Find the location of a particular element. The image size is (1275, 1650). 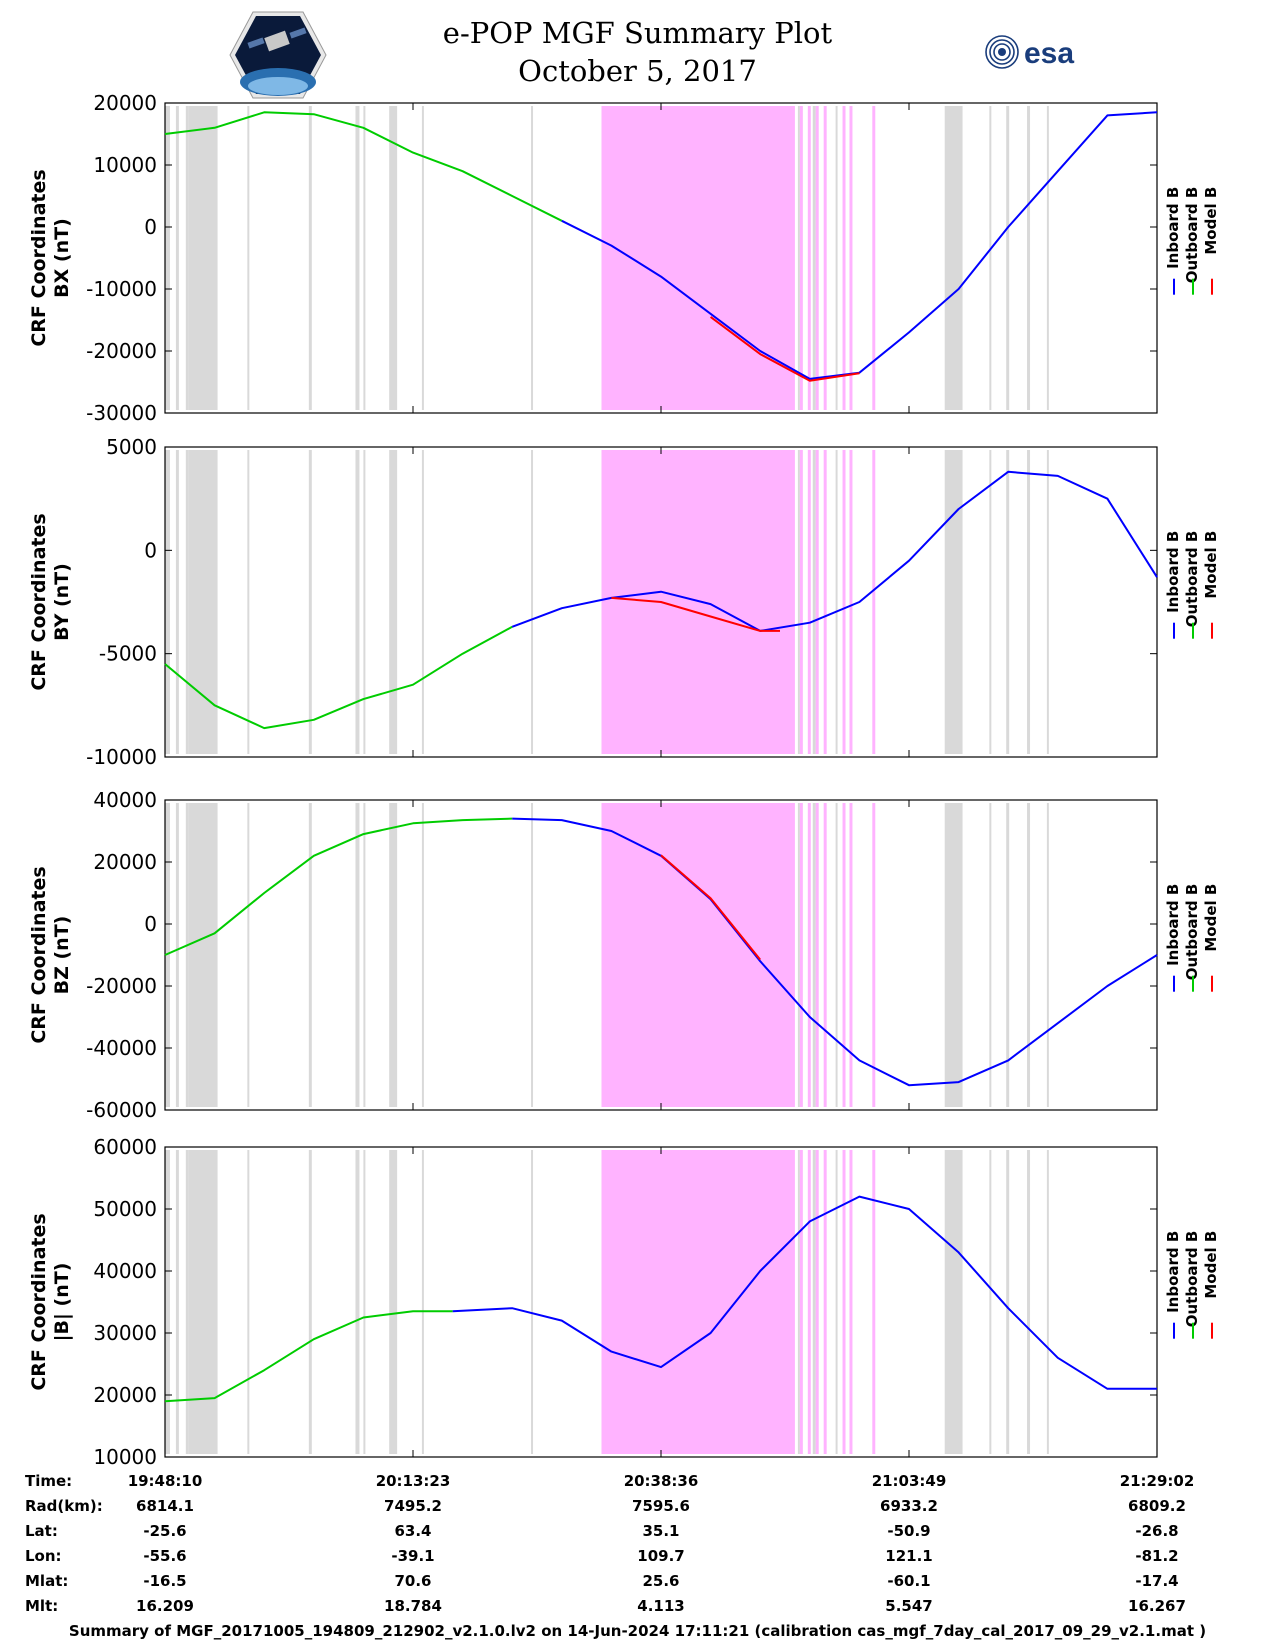

y-tick-label: 40000 is located at coordinates (125, 800).